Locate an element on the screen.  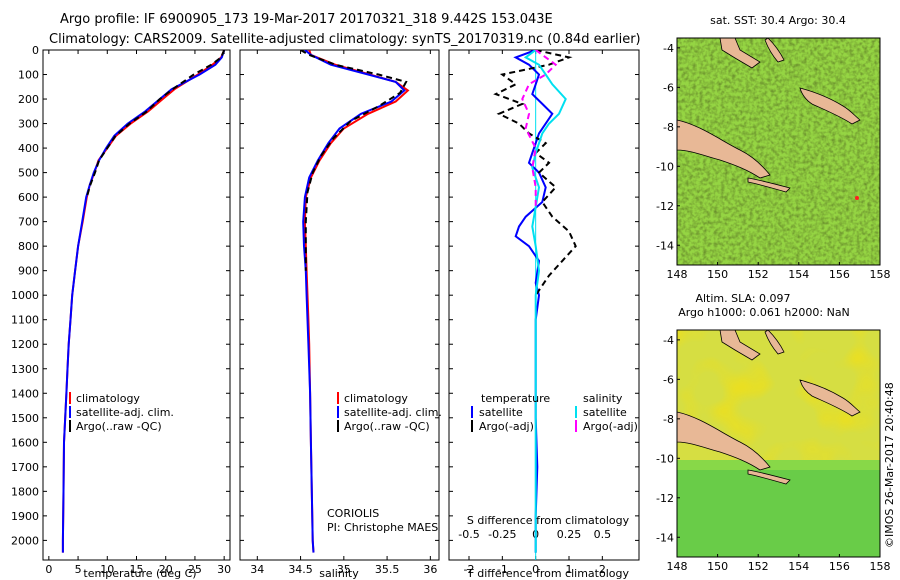
y-tick-label: 300 is located at coordinates (28, 124).